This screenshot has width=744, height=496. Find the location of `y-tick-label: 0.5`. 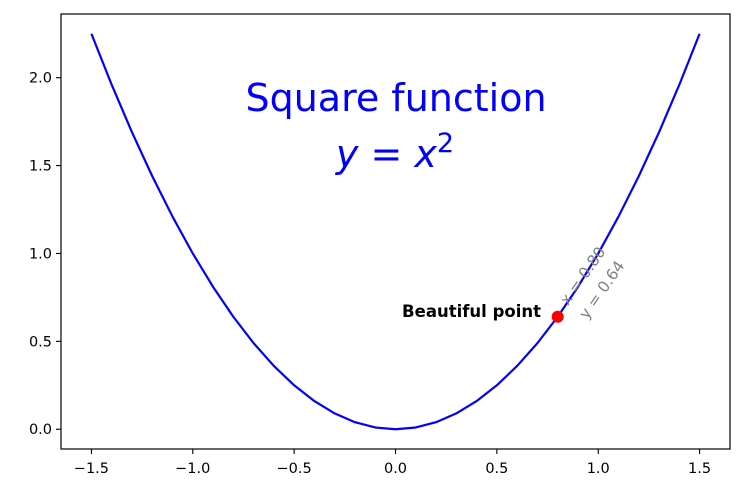

y-tick-label: 0.5 is located at coordinates (40, 342).